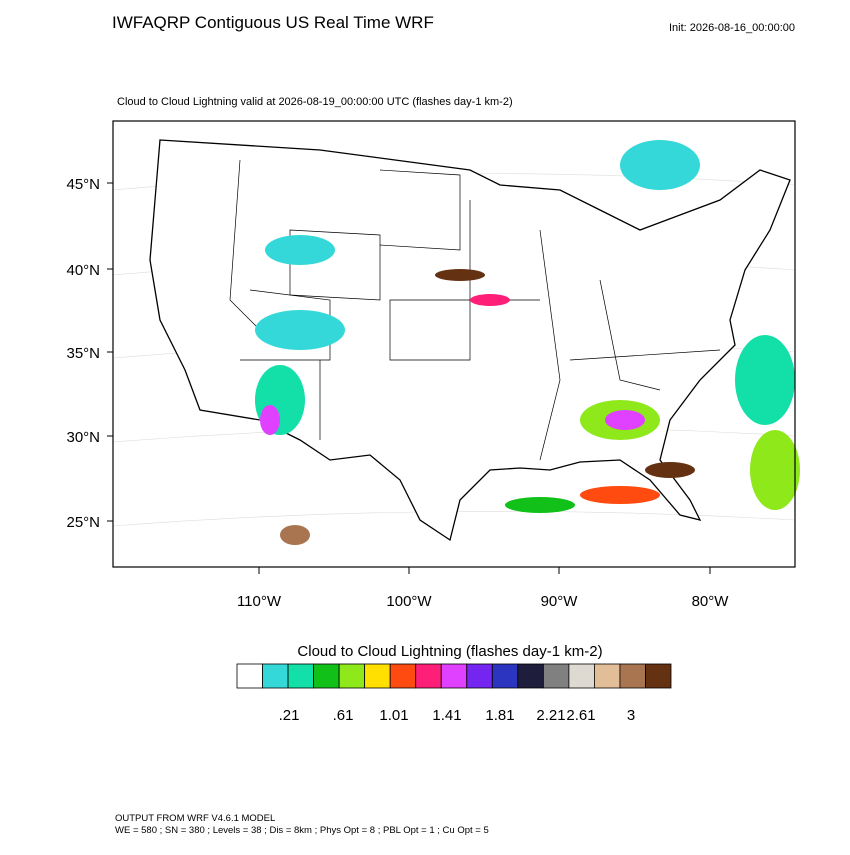  I want to click on colorbar-label: 2.61, so click(580, 715).